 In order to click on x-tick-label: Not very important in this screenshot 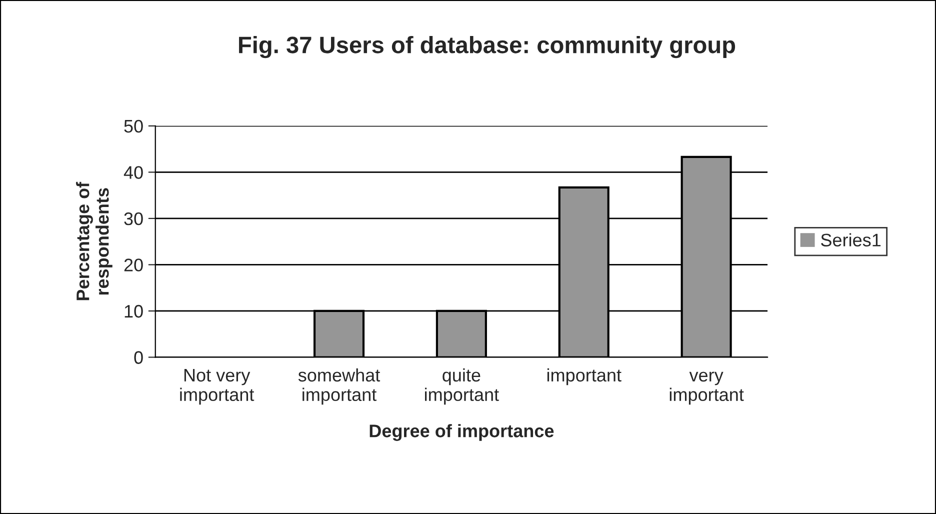, I will do `click(217, 387)`.